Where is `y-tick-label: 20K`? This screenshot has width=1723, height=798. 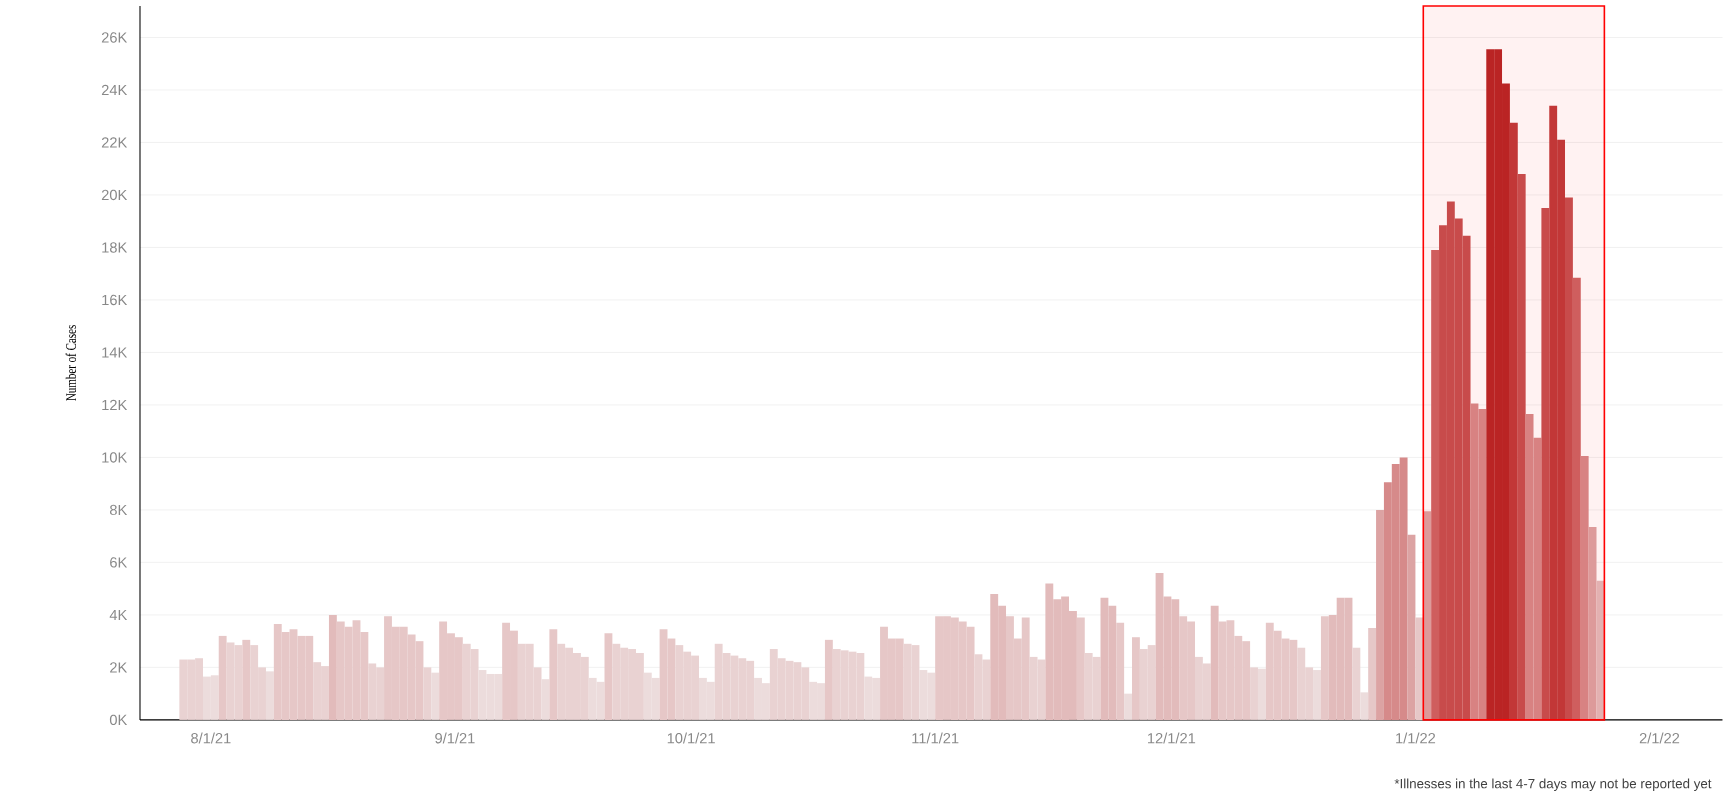
y-tick-label: 20K is located at coordinates (114, 195).